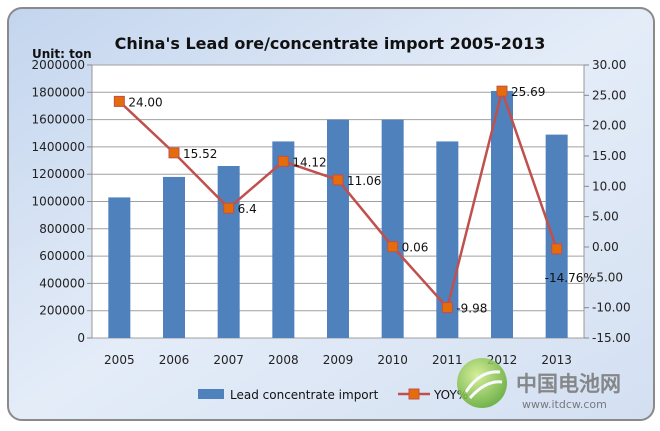  Describe the element at coordinates (502, 91) in the screenshot. I see `yoy-marker-2012` at that location.